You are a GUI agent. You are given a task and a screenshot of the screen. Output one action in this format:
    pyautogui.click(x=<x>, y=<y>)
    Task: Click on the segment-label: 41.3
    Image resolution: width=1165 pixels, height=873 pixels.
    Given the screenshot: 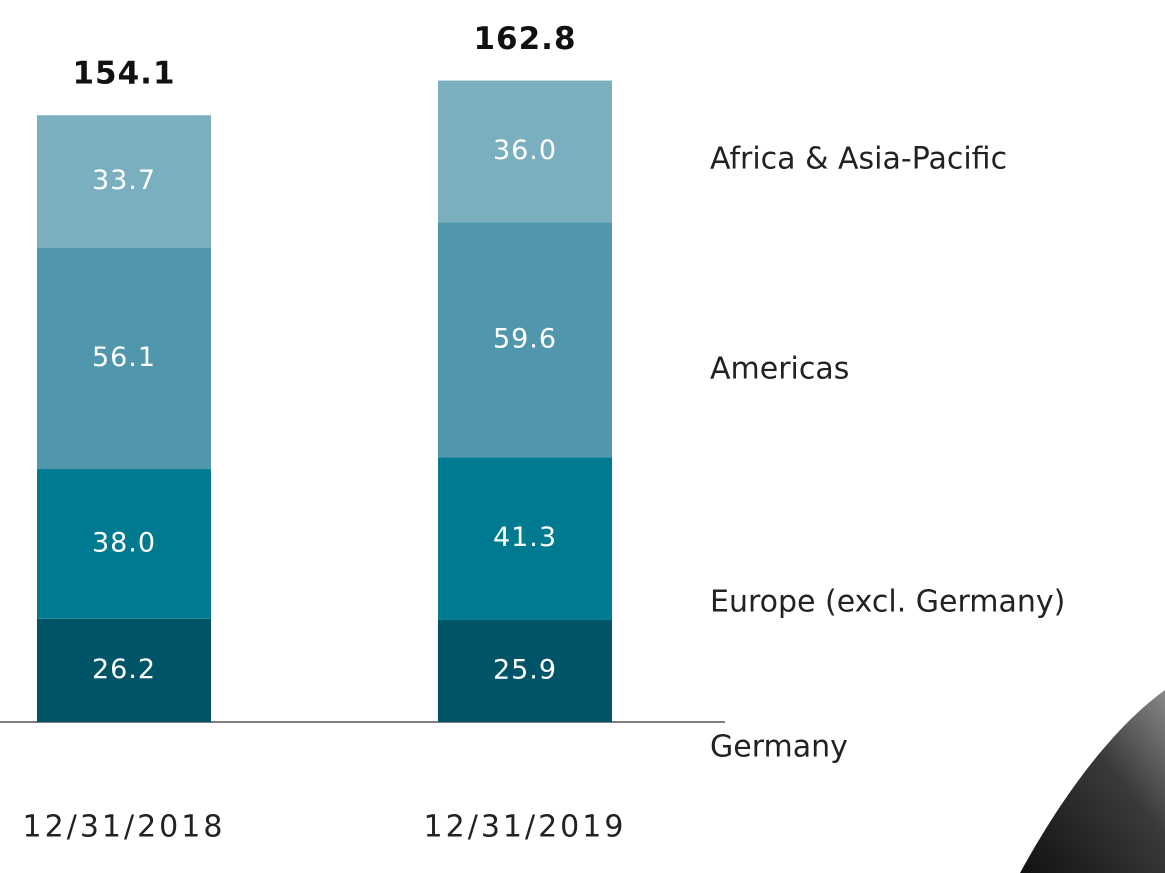 What is the action you would take?
    pyautogui.click(x=525, y=537)
    